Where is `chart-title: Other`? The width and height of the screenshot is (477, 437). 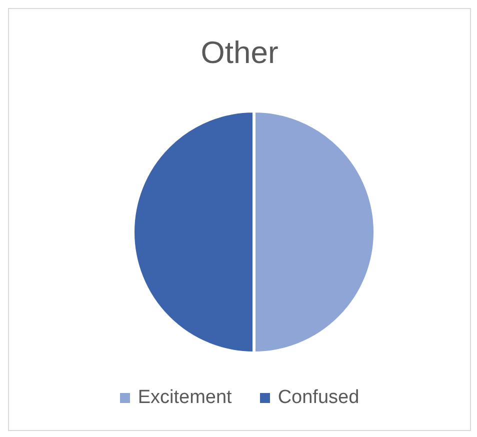 chart-title: Other is located at coordinates (240, 53).